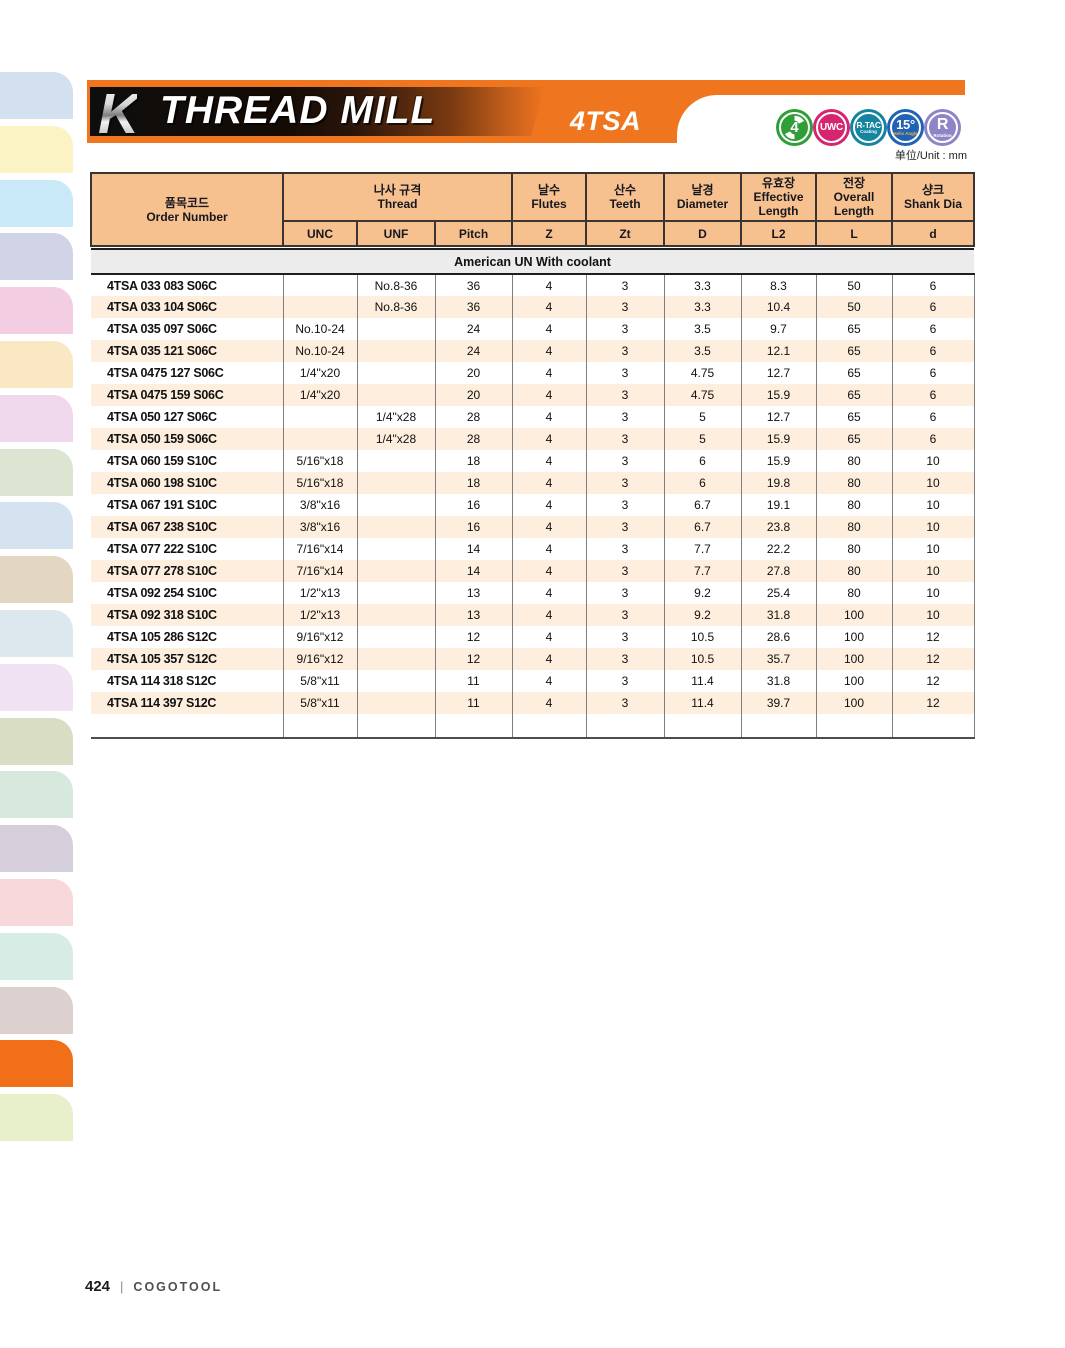 Image resolution: width=1065 pixels, height=1348 pixels. I want to click on value-cell: 1/4"x28, so click(396, 417).